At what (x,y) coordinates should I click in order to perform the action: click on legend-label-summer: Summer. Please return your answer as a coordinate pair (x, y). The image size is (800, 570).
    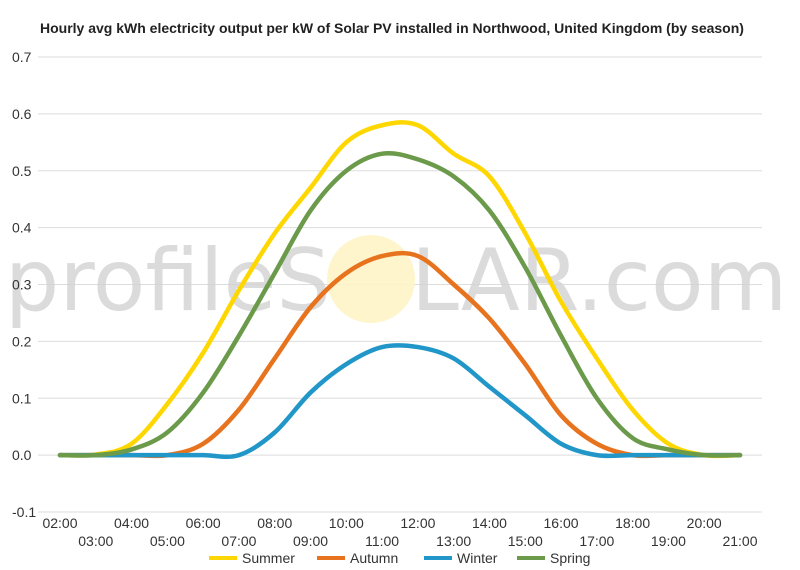
    Looking at the image, I should click on (268, 558).